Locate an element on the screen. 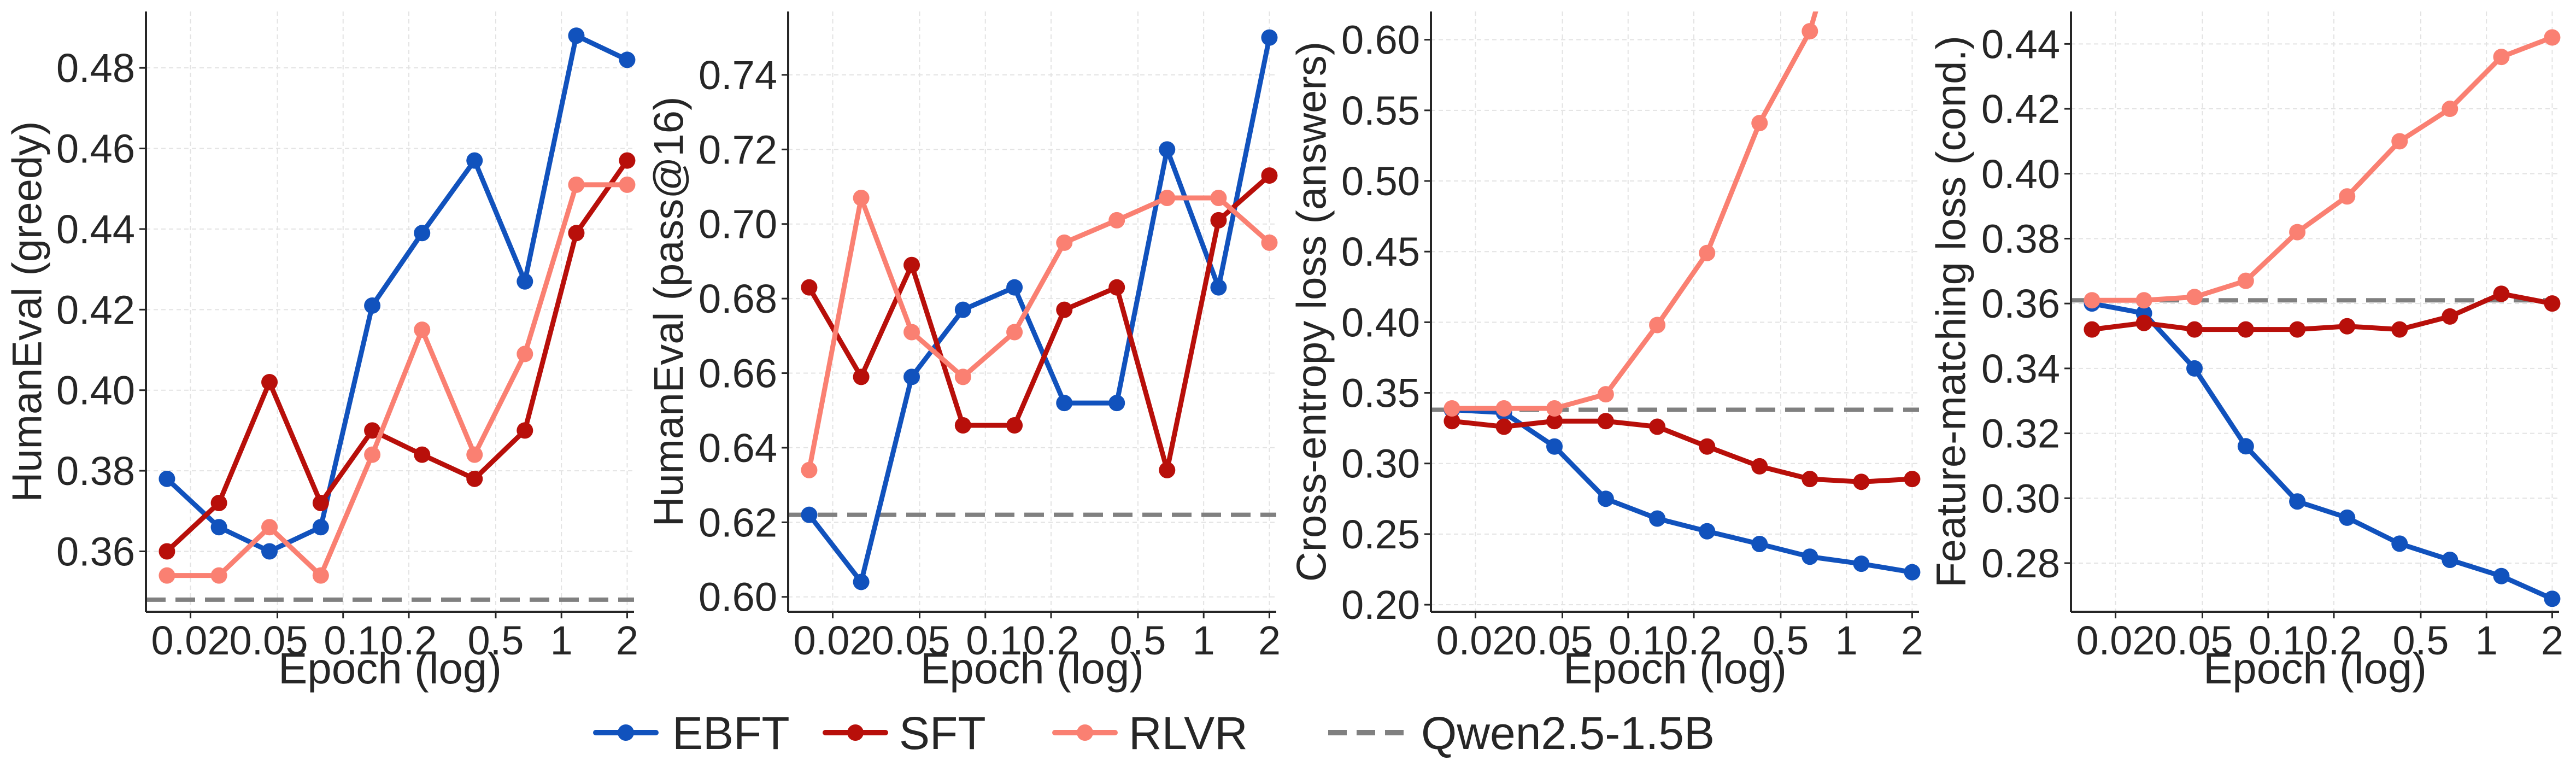  legend-label-baseline: Qwen2.5-1.5B is located at coordinates (1568, 733).